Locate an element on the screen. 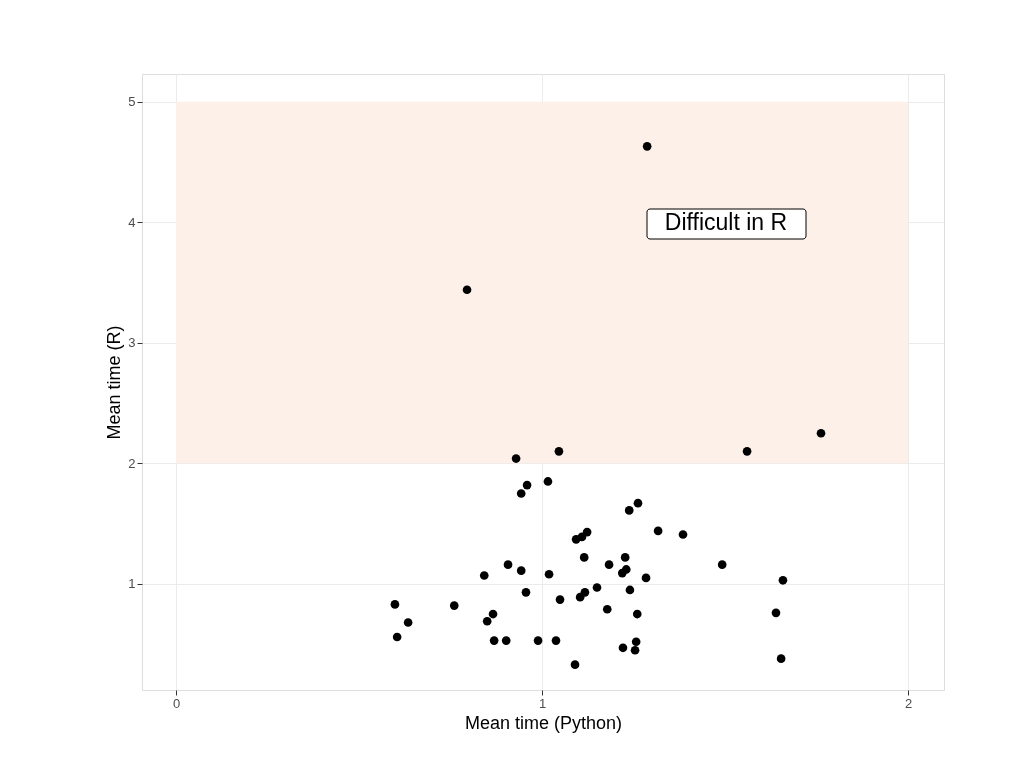  y-tick-label: 1 is located at coordinates (132, 584).